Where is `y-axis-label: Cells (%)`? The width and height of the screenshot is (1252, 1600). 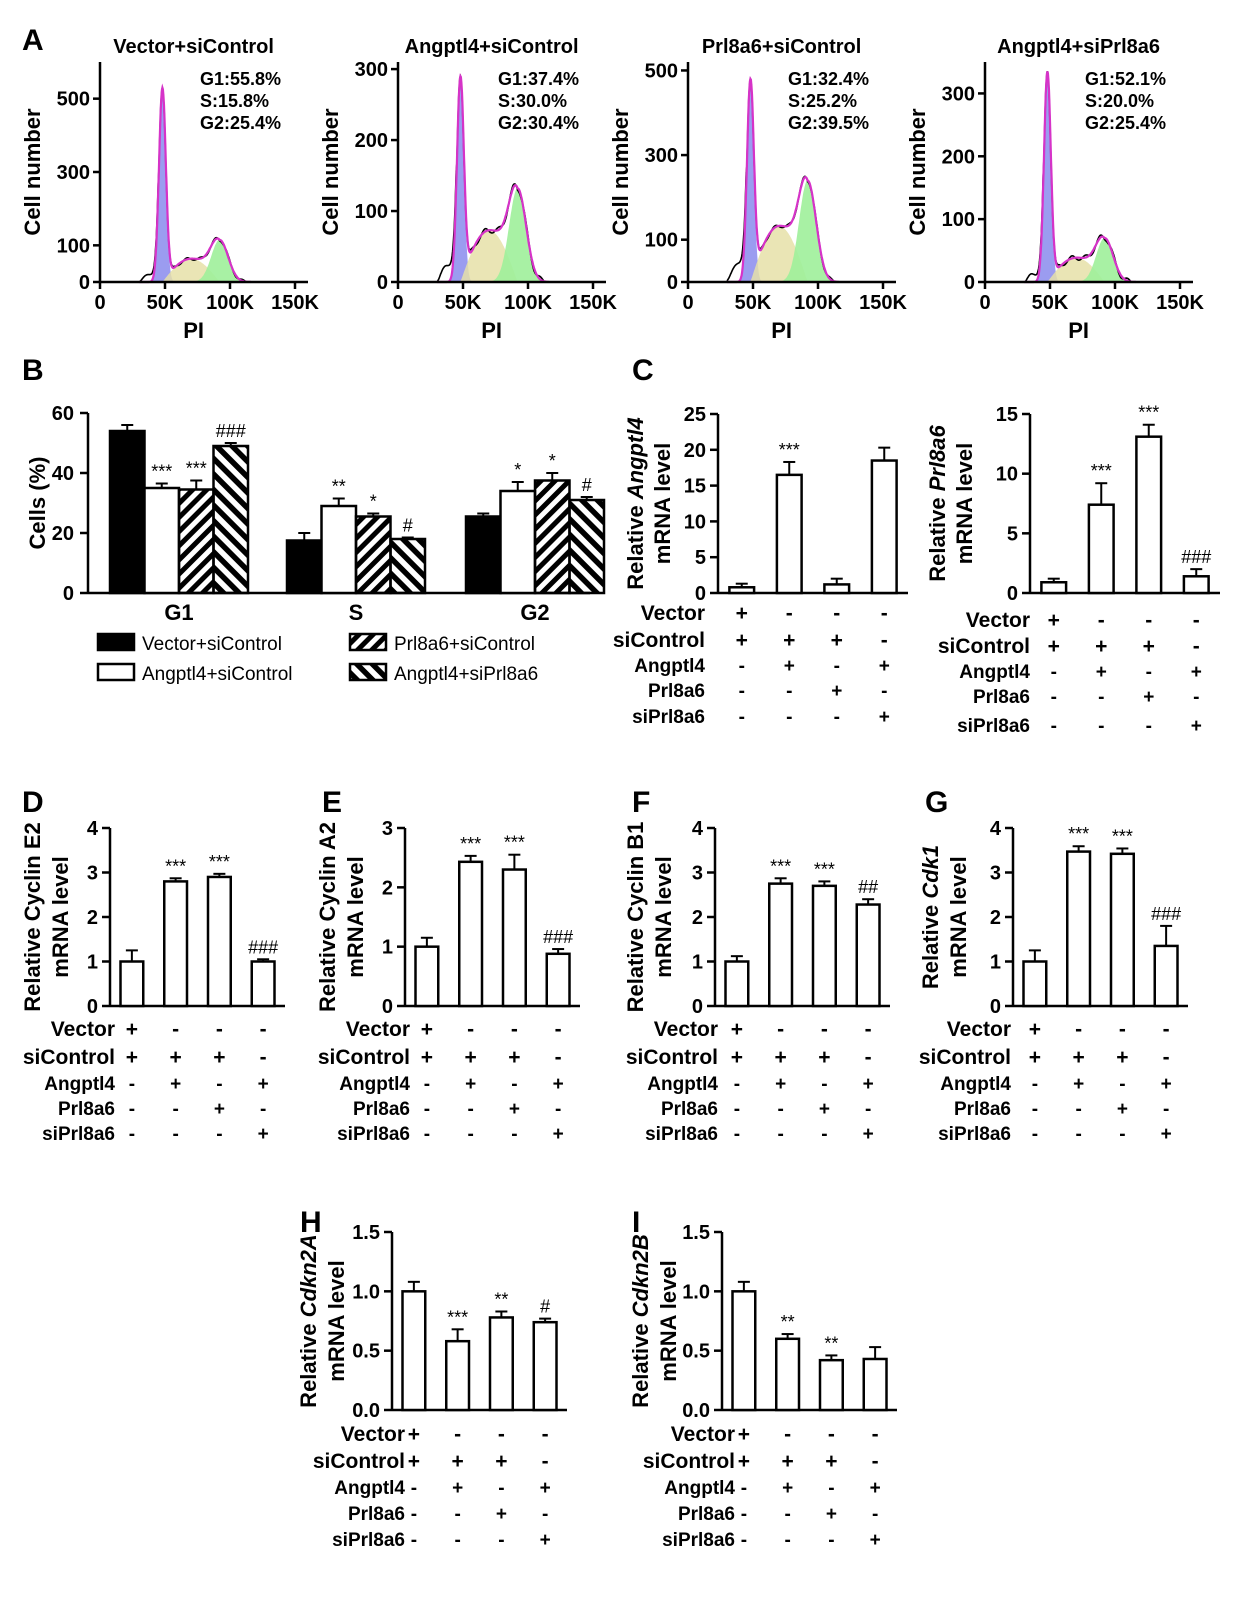
y-axis-label: Cells (%) is located at coordinates (37, 503).